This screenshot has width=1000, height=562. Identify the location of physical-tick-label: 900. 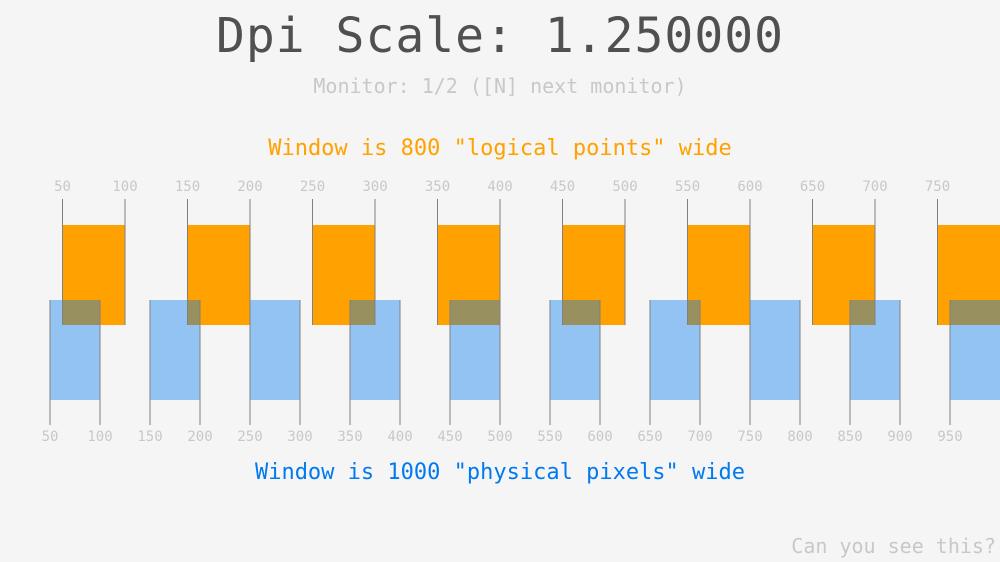
(899, 437).